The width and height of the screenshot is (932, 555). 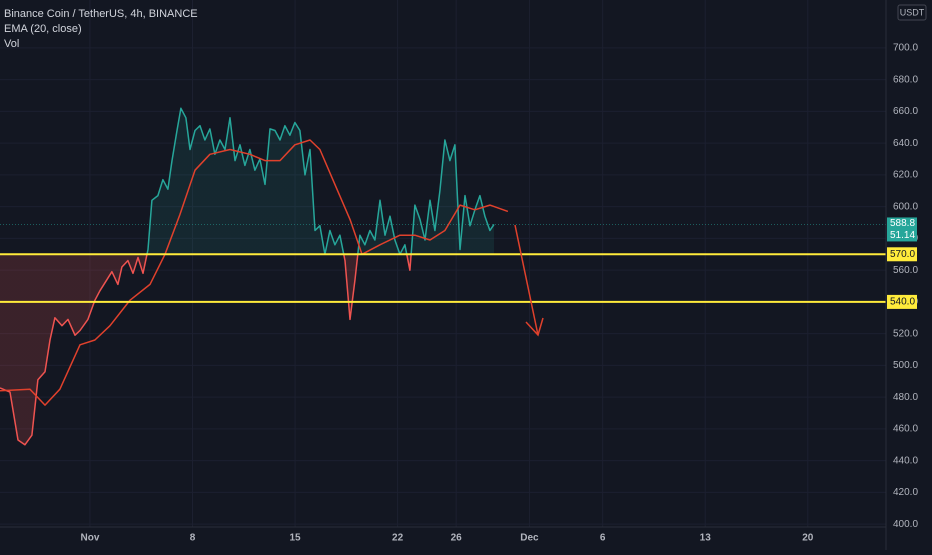 I want to click on x-tick-label: 22, so click(x=398, y=538).